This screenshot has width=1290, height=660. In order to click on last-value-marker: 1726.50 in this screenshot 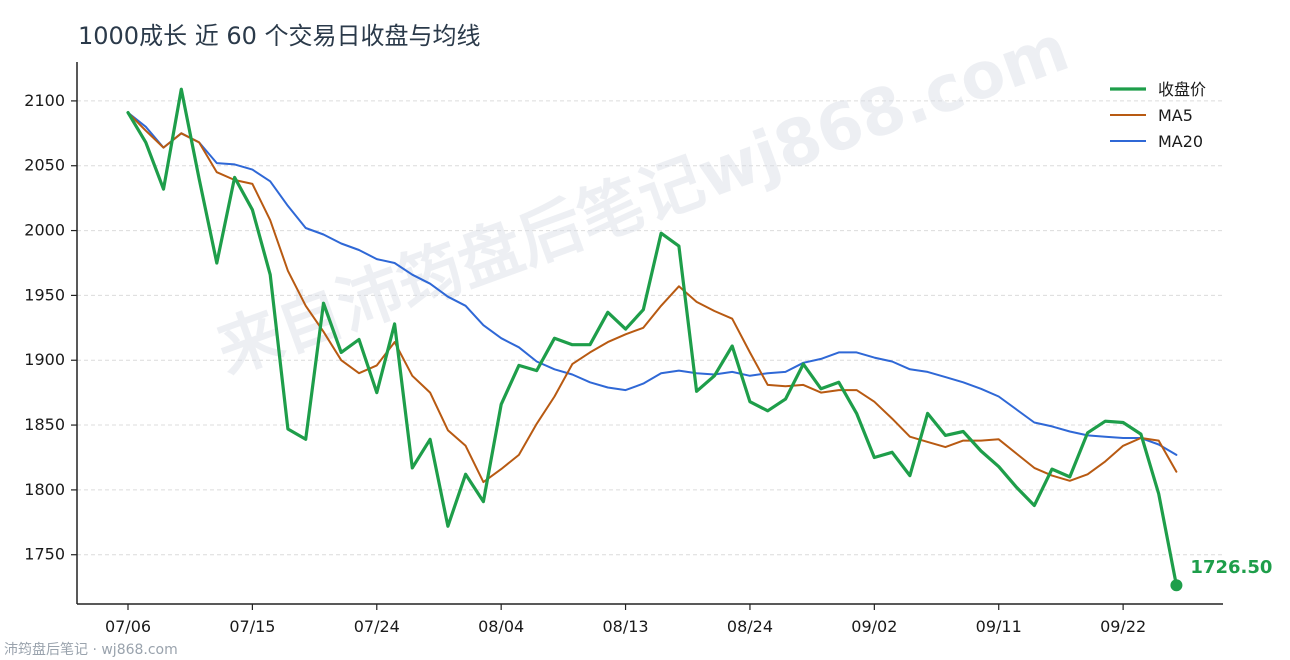, I will do `click(1221, 574)`.